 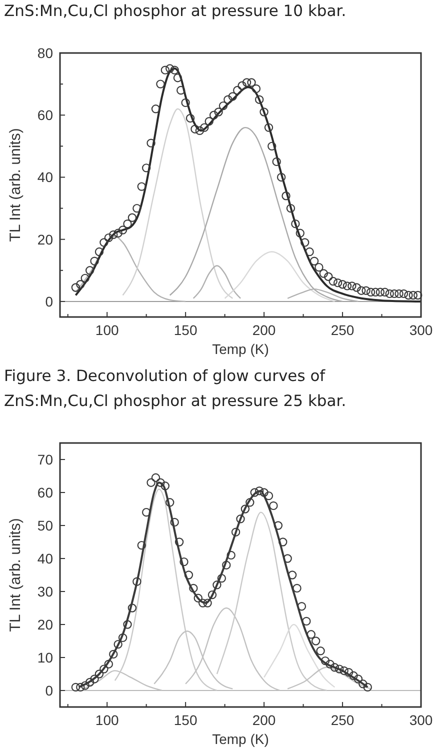 What do you see at coordinates (45, 526) in the screenshot?
I see `y-tick-label: 50` at bounding box center [45, 526].